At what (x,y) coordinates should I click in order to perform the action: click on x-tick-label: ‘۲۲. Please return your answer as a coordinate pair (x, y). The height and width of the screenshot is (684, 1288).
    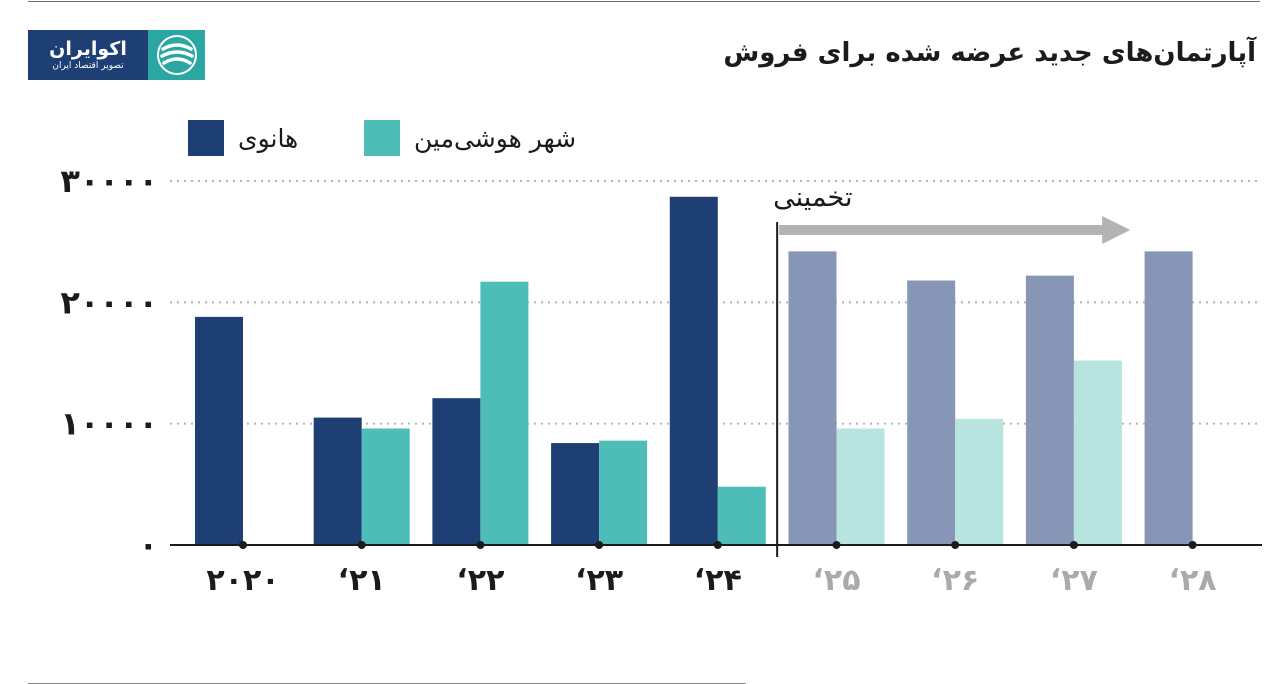
    Looking at the image, I should click on (480, 580).